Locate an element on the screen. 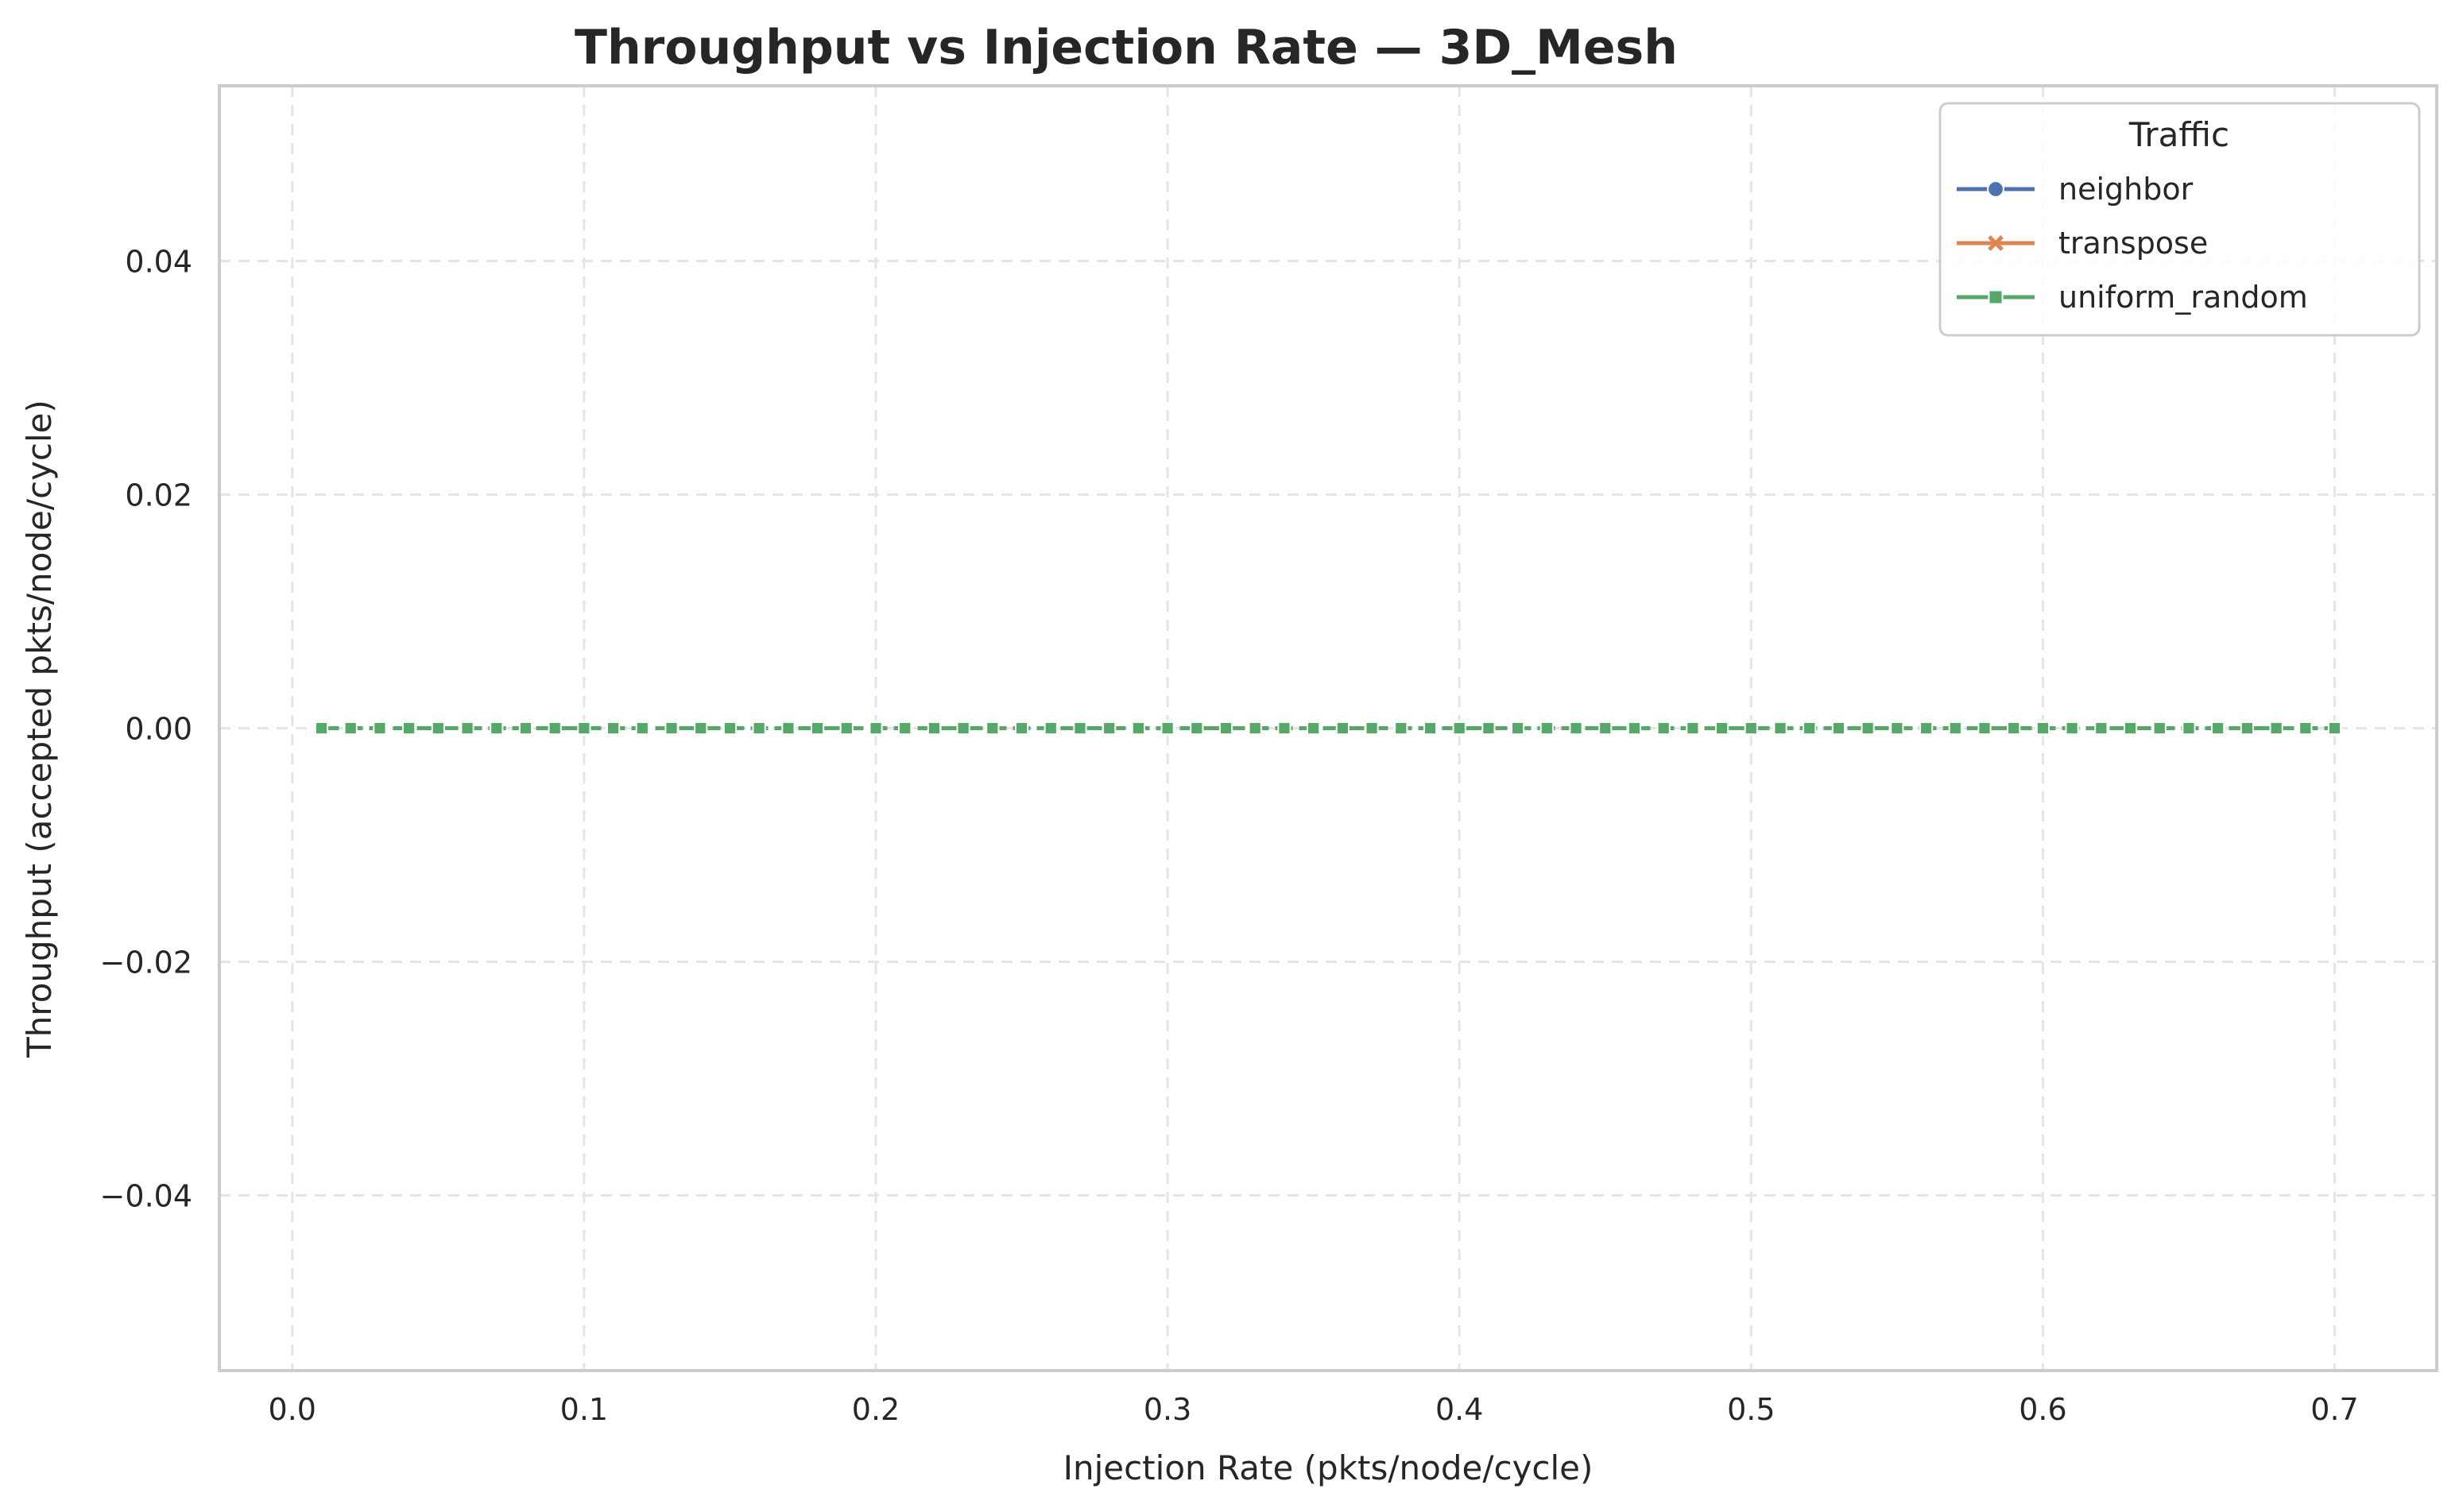 The image size is (2459, 1512). legend-box is located at coordinates (2179, 219).